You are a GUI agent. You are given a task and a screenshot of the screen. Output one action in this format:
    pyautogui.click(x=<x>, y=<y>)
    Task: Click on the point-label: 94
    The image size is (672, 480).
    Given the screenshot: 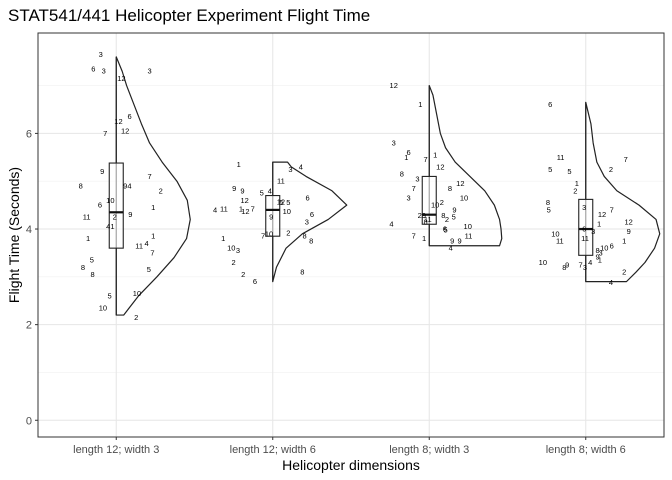 What is the action you would take?
    pyautogui.click(x=127, y=185)
    